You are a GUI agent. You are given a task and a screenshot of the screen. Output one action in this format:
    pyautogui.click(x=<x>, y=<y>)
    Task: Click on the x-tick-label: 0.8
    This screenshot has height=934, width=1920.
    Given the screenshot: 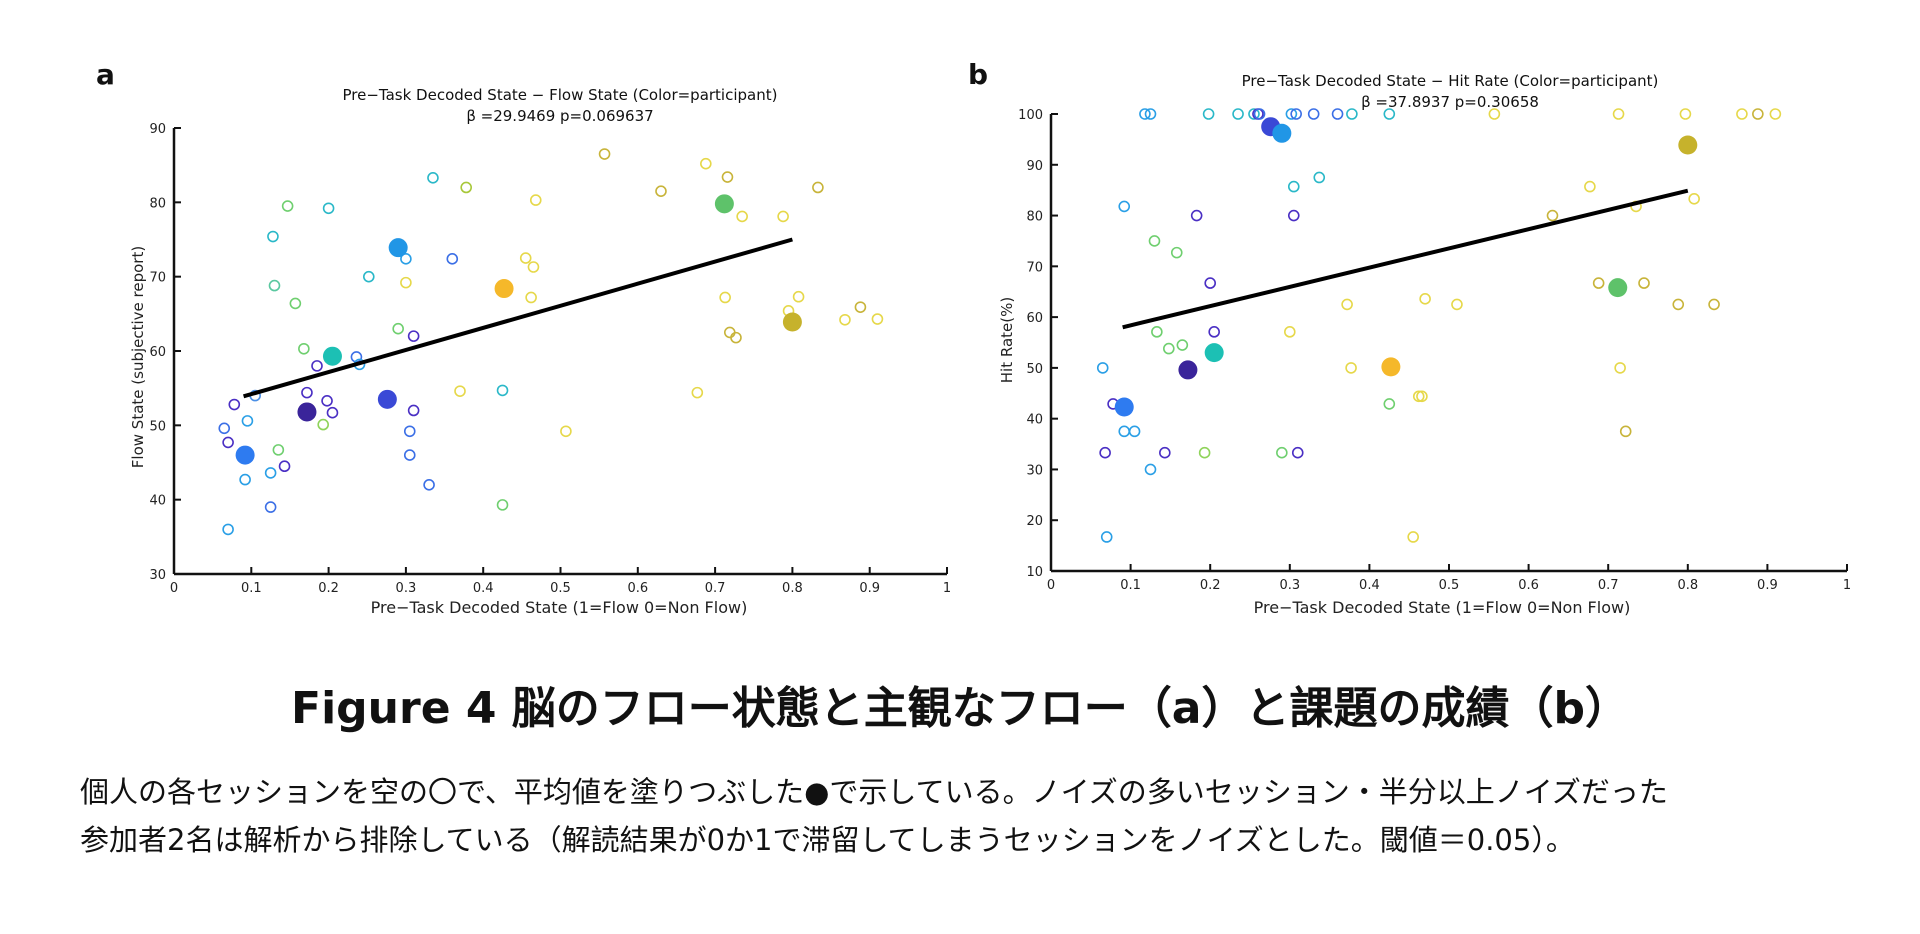 What is the action you would take?
    pyautogui.click(x=1687, y=585)
    